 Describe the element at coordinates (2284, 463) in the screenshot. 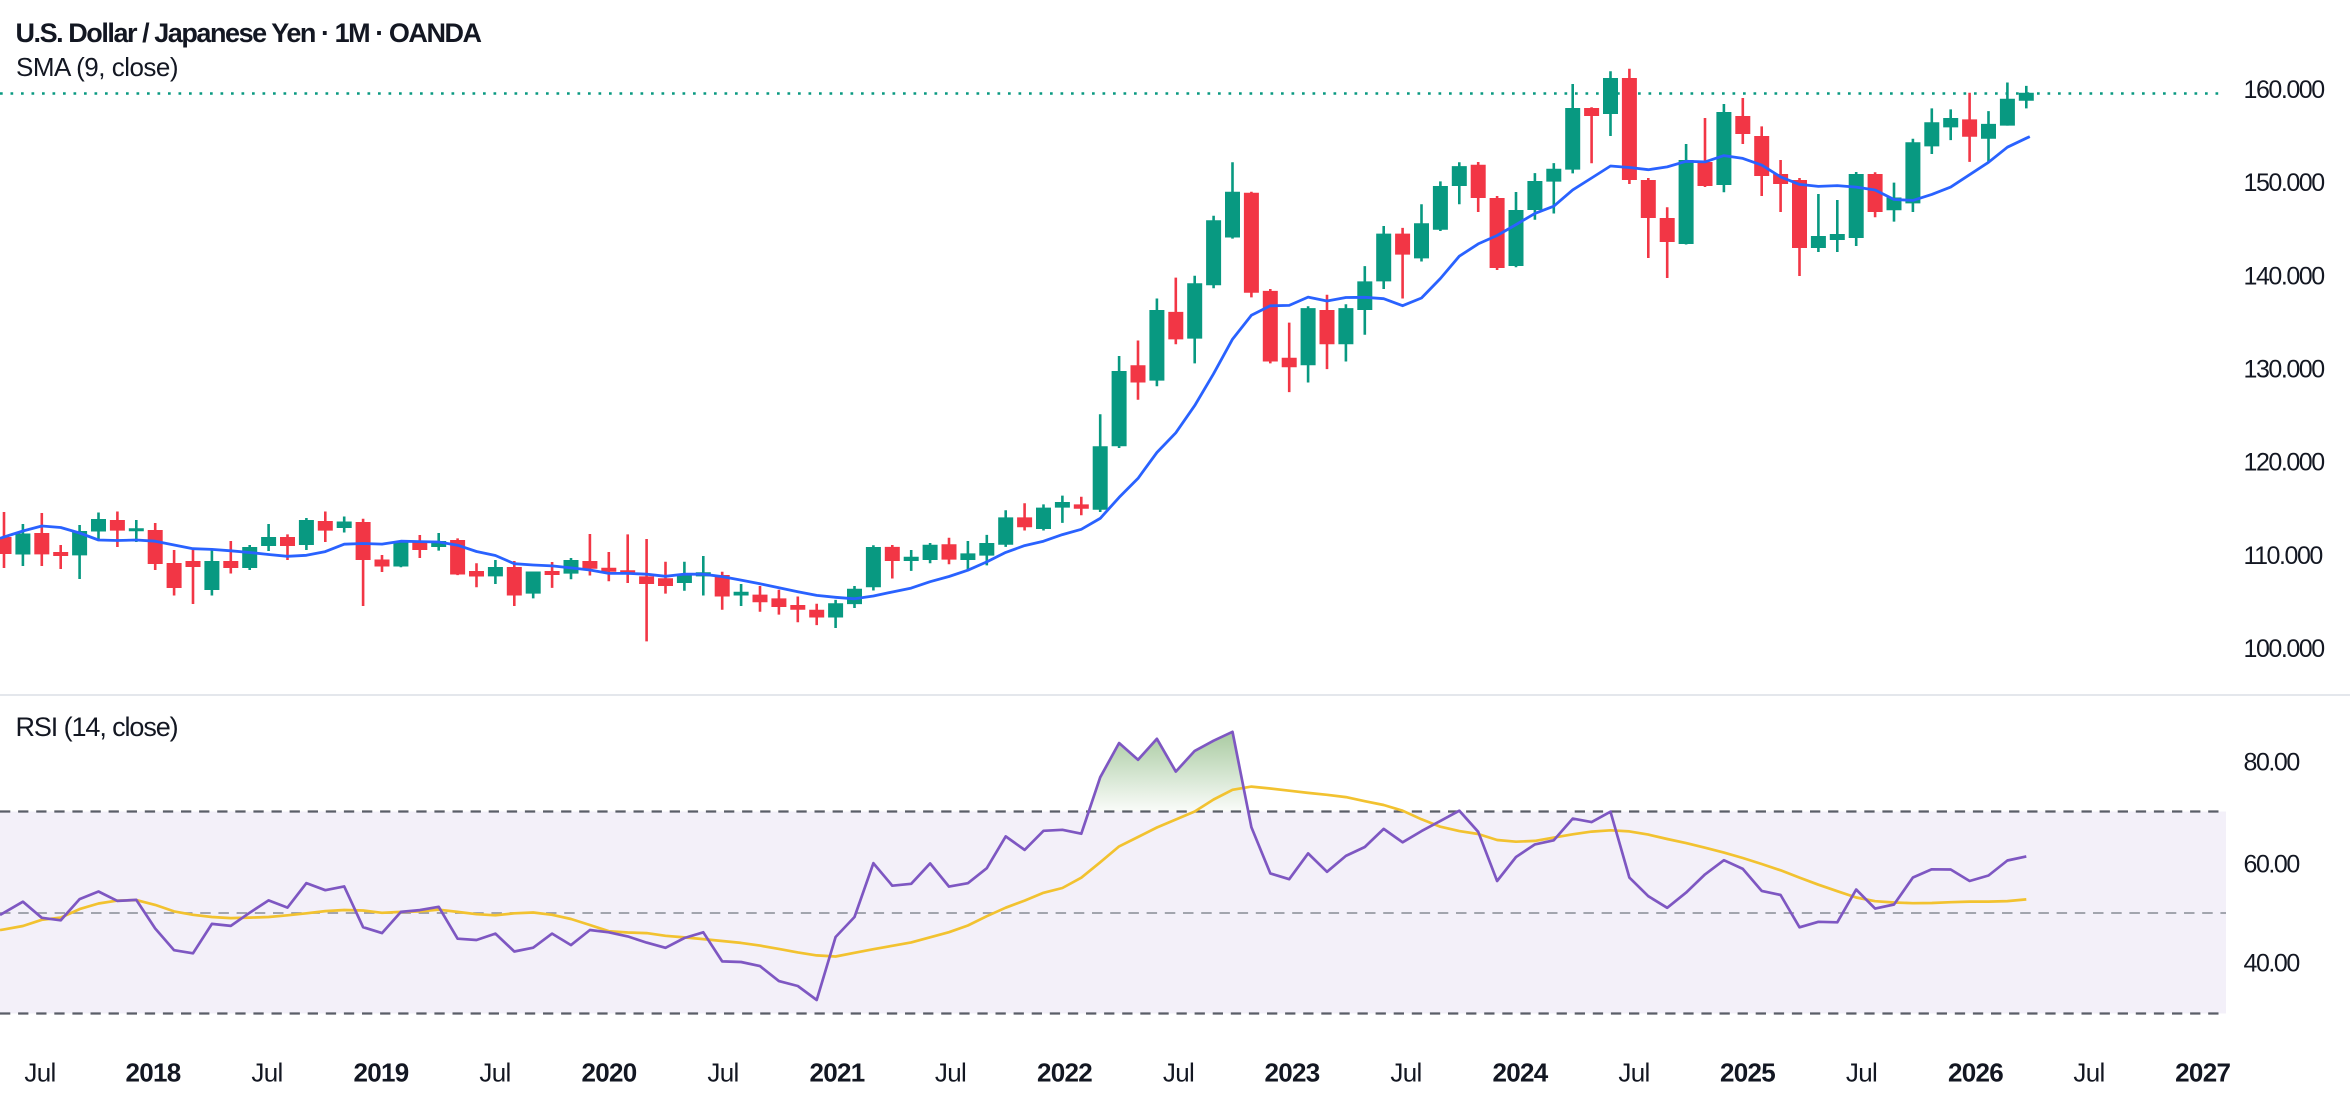

I see `svg-text: 120.000` at that location.